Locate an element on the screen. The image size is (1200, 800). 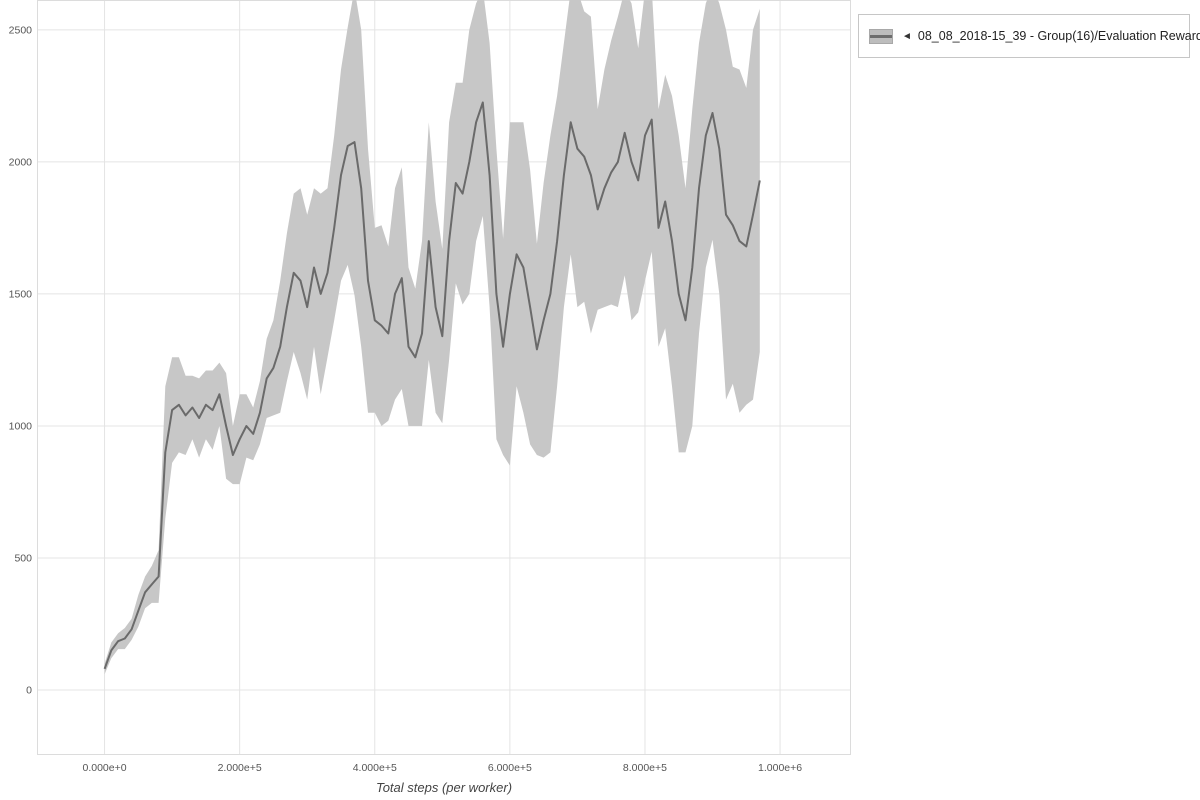
x-axis-label: Total steps (per worker) is located at coordinates (444, 787).